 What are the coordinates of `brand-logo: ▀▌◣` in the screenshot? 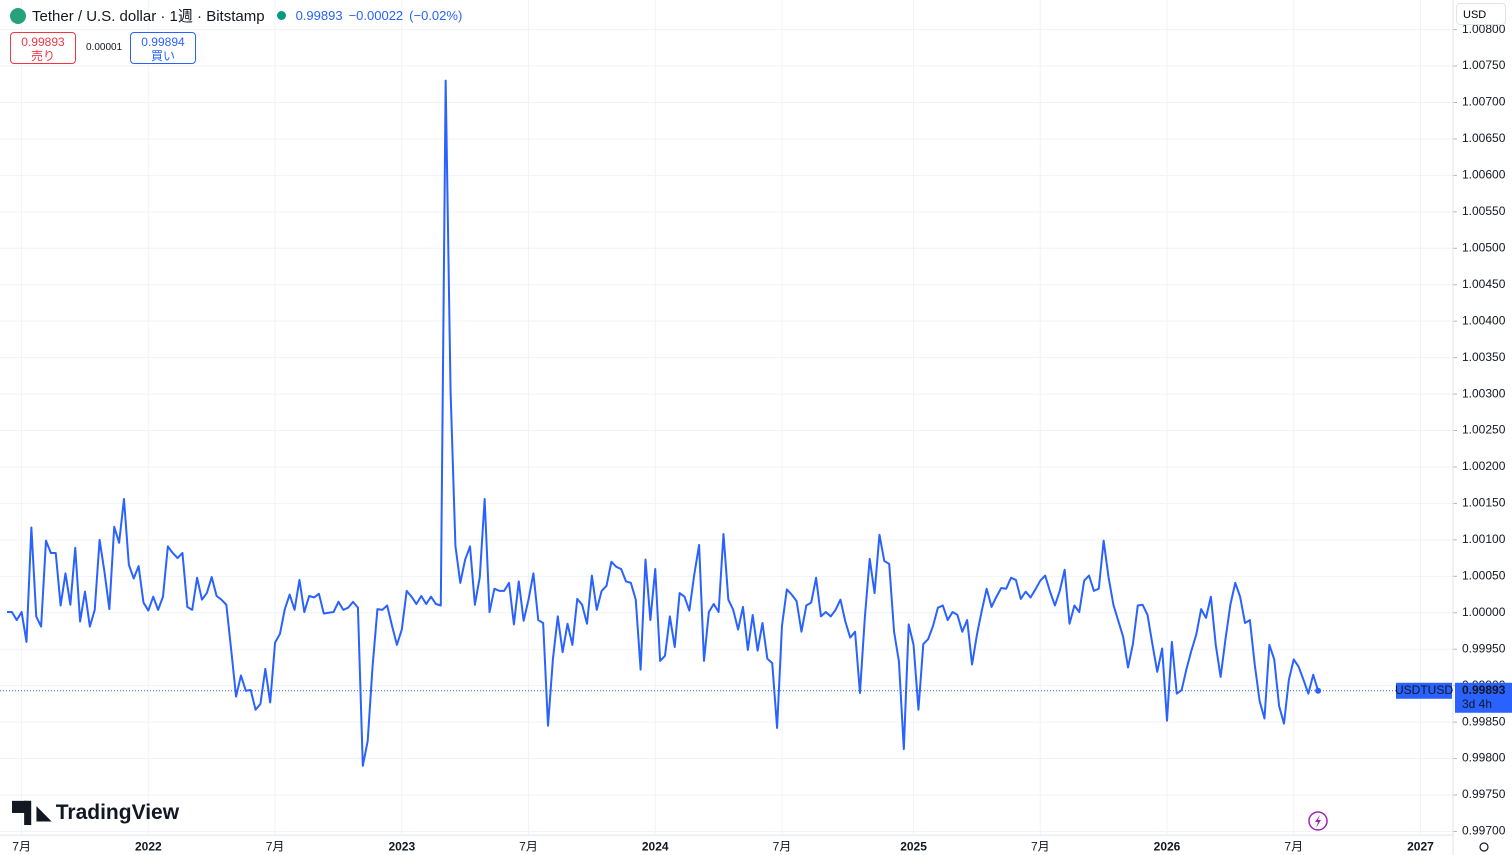 It's located at (32, 813).